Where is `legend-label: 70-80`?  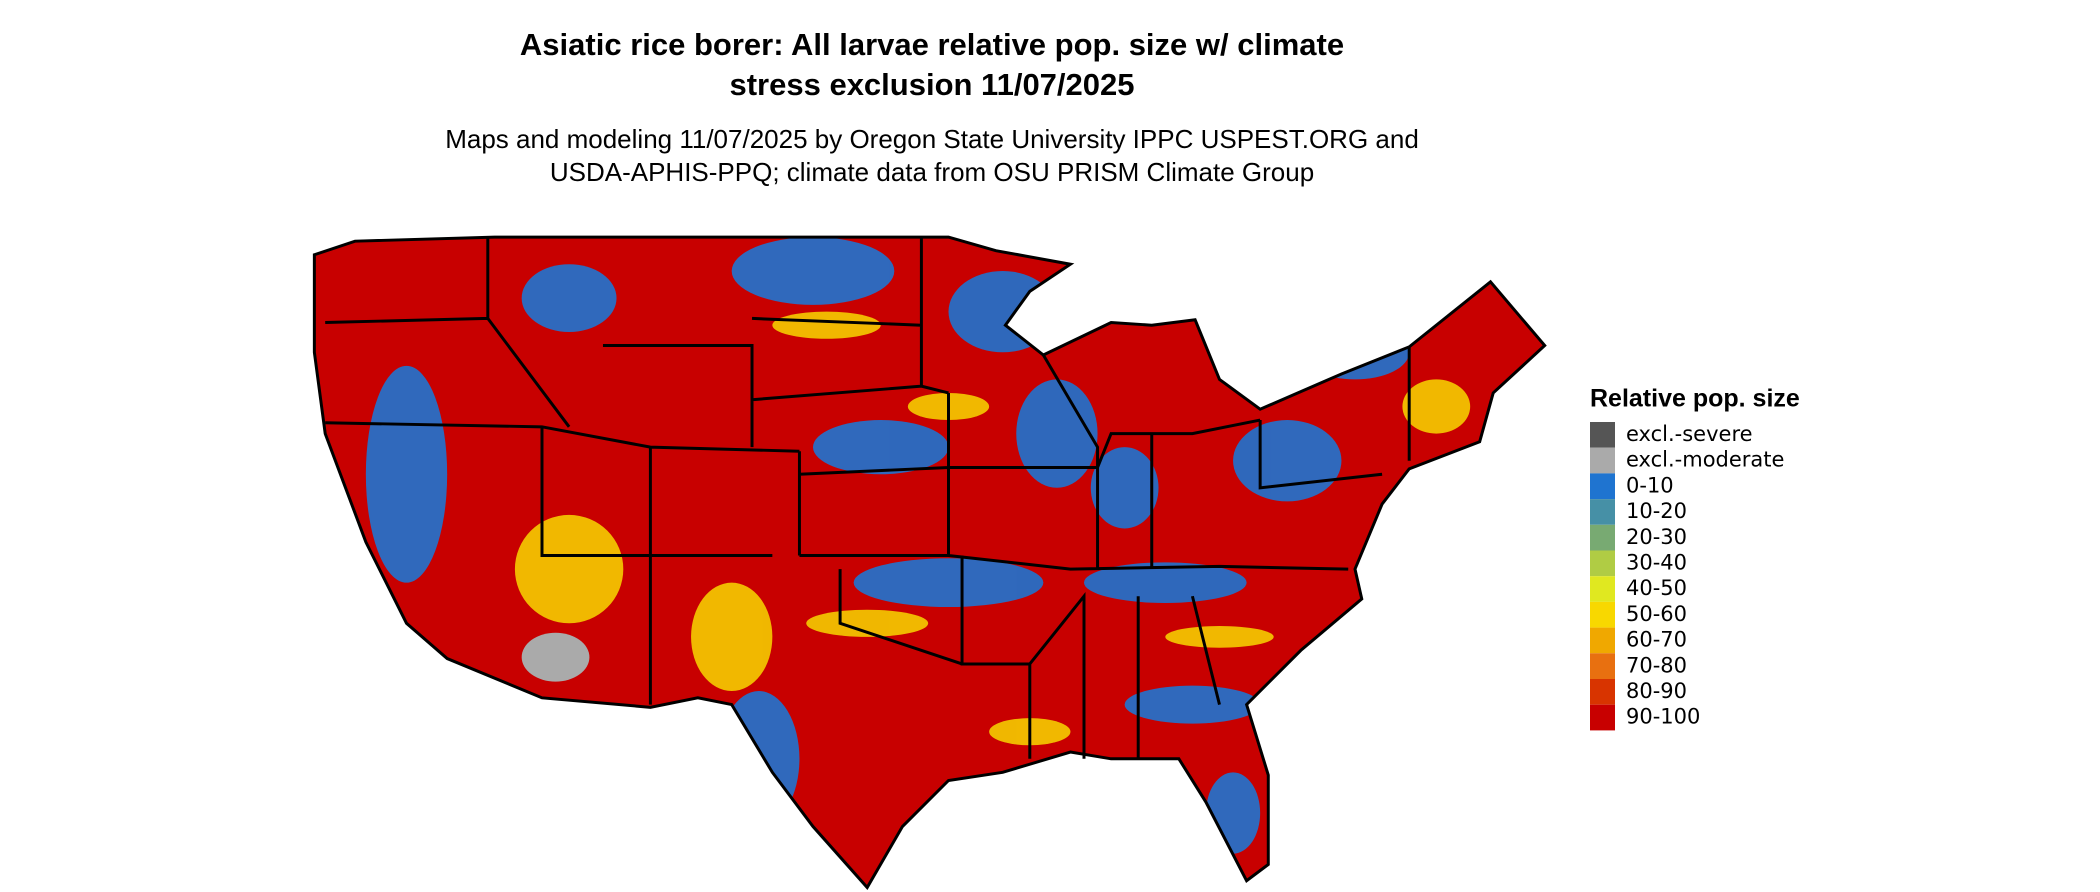
legend-label: 70-80 is located at coordinates (1656, 665).